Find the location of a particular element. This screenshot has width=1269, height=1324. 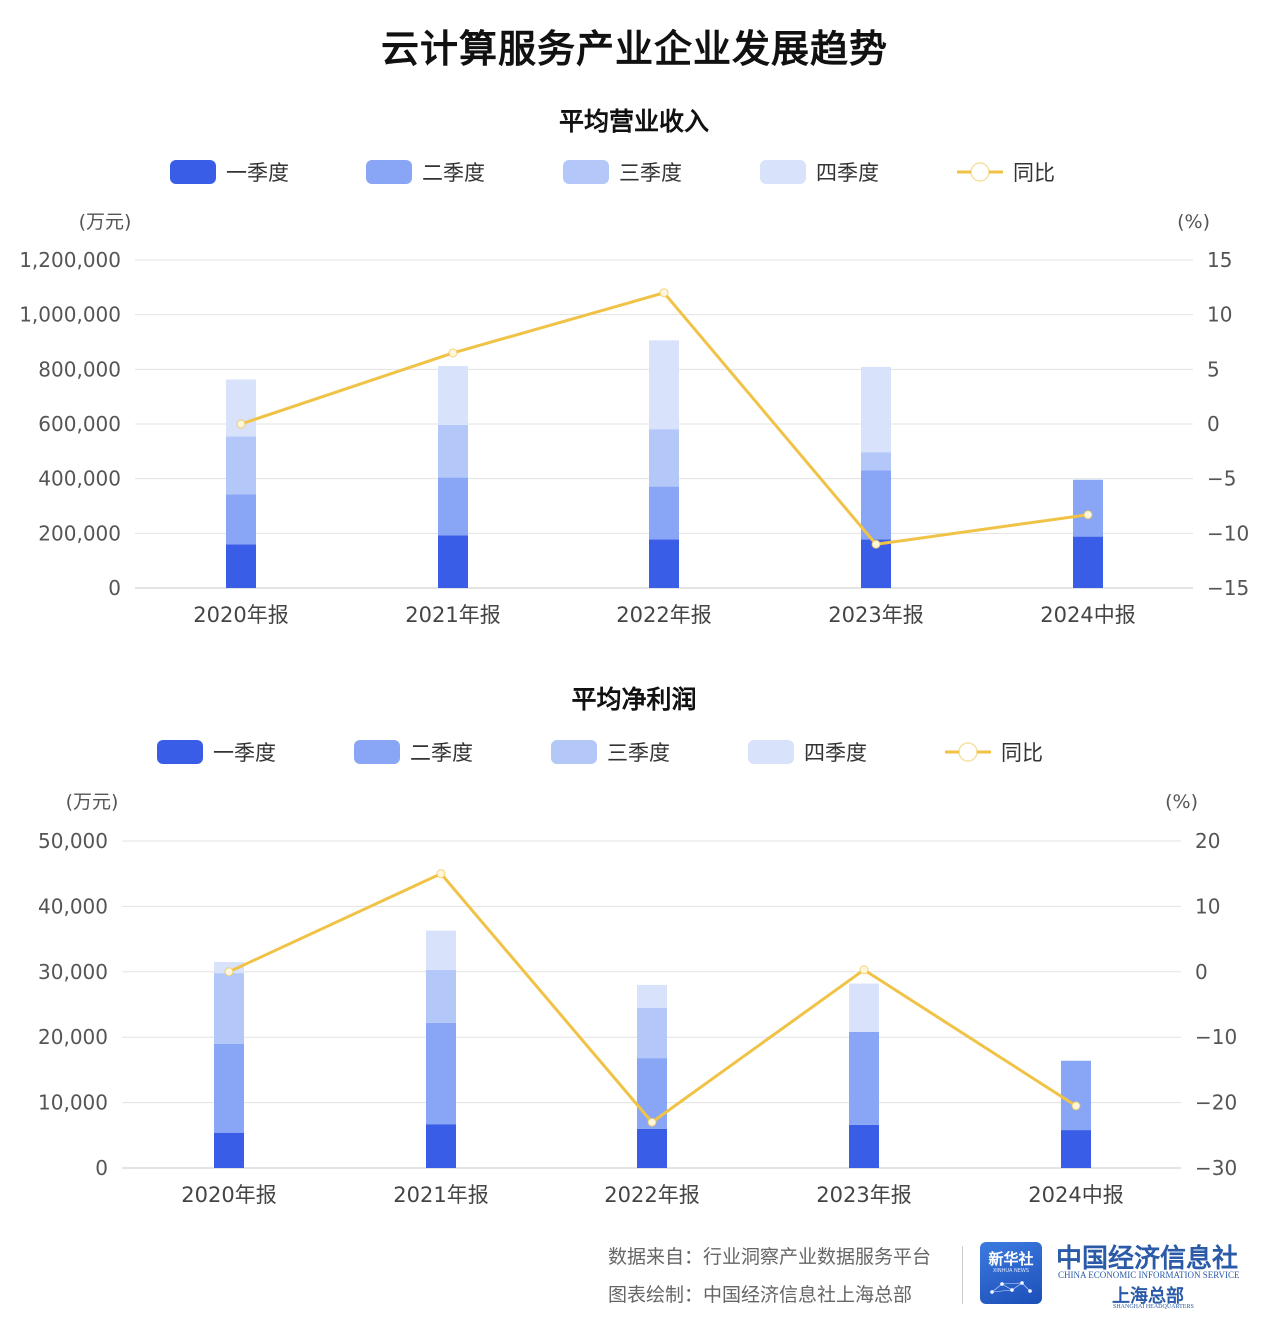

y-tick-label-left: 40,000 is located at coordinates (73, 906).